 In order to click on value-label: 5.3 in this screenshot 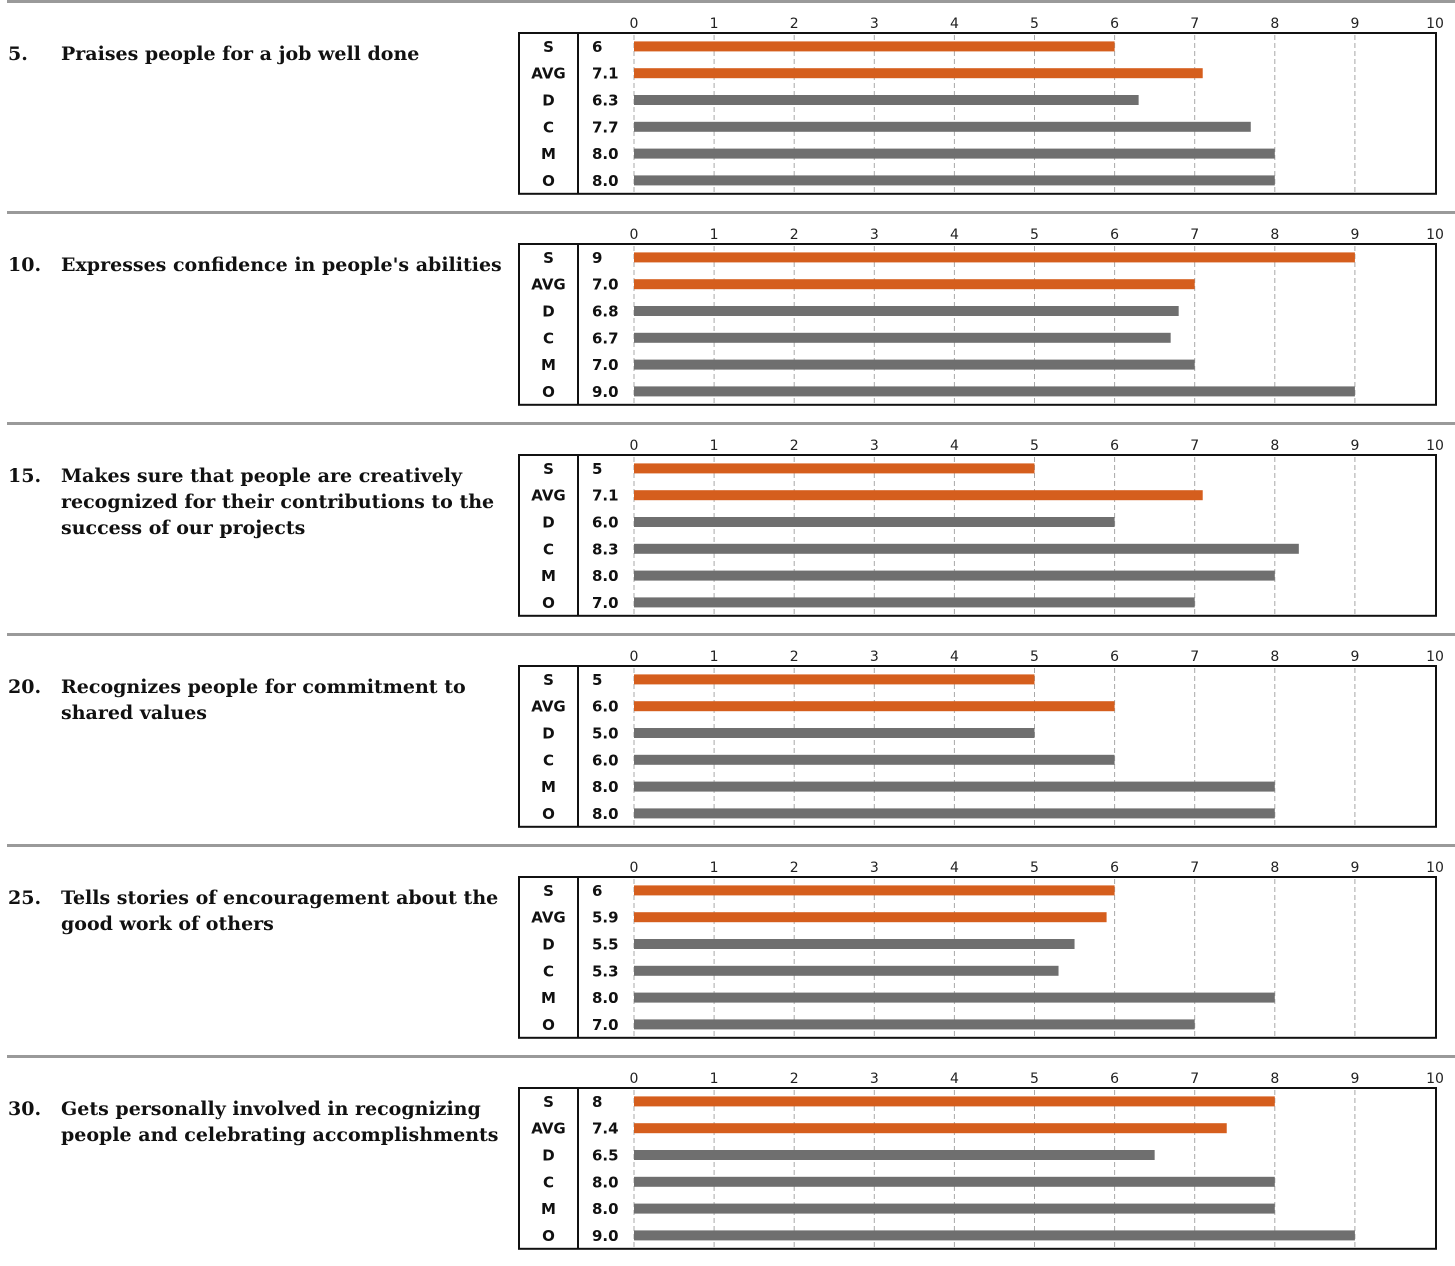, I will do `click(605, 971)`.